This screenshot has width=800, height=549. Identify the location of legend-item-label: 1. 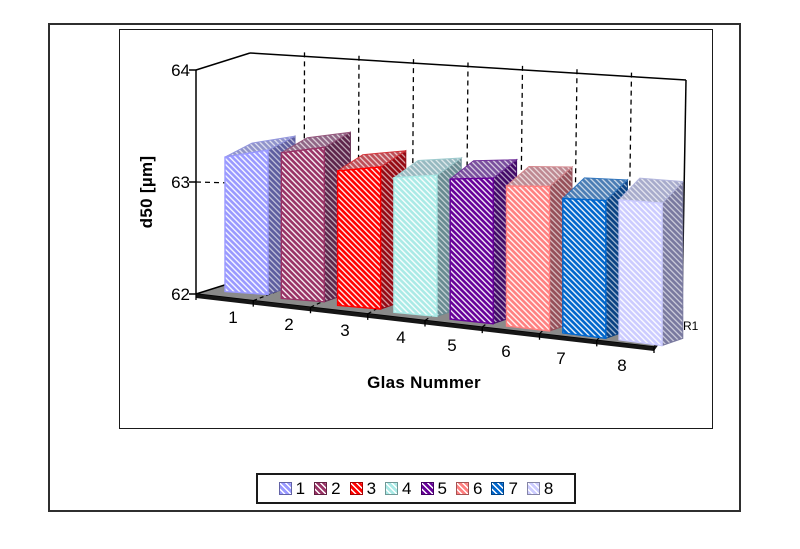
(300, 488).